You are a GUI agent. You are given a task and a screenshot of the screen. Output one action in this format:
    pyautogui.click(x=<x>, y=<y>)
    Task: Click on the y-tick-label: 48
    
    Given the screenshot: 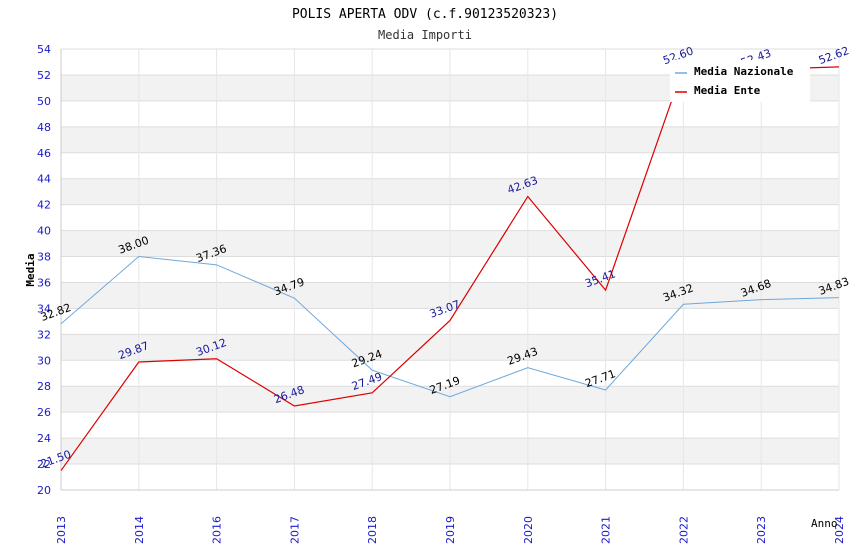 What is the action you would take?
    pyautogui.click(x=44, y=127)
    